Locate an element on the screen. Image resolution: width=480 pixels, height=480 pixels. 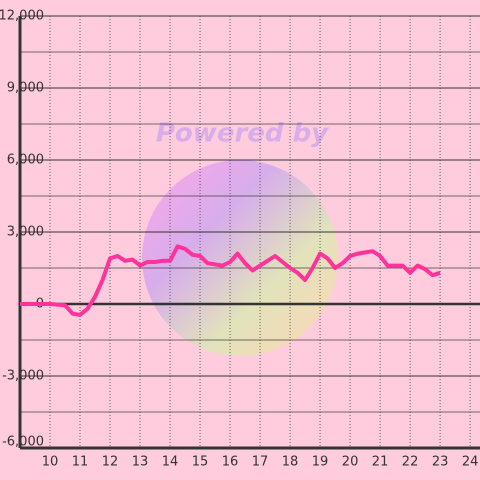
x-tick-label: 24 is located at coordinates (470, 462).